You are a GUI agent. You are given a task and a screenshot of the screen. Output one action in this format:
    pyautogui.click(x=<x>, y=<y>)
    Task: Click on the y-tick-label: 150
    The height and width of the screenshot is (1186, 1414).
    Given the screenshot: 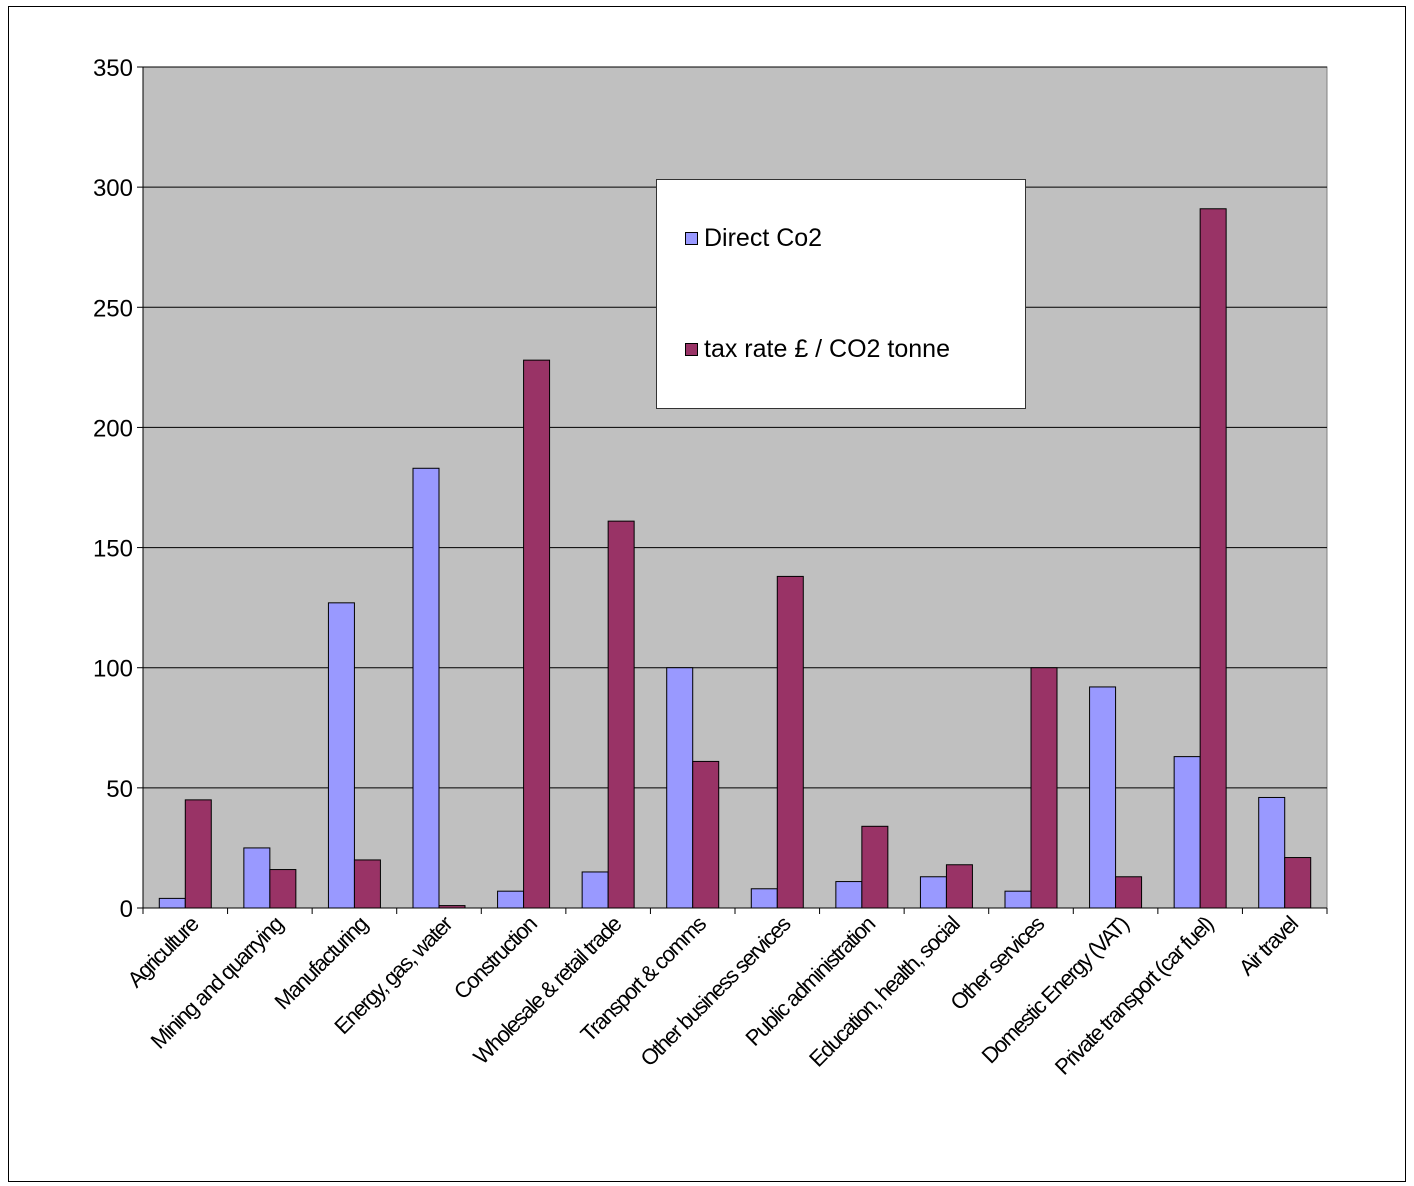 What is the action you would take?
    pyautogui.click(x=113, y=549)
    